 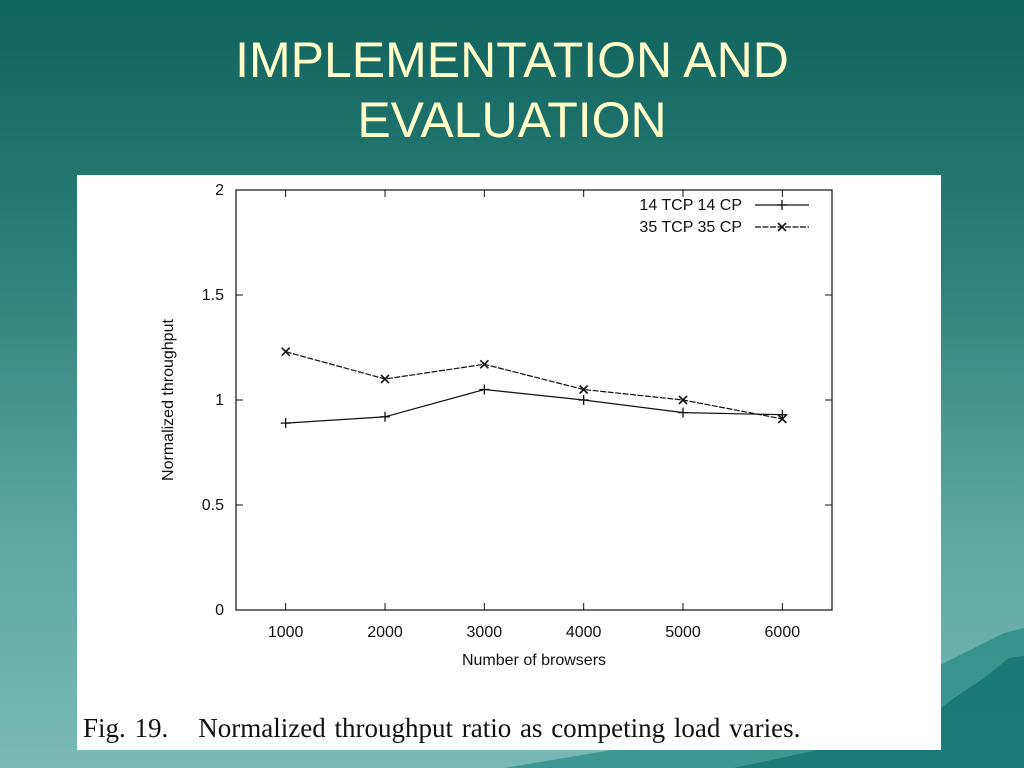 I want to click on legend: 14 TCP 14 CP 35 TCP 35 CP, so click(x=724, y=216).